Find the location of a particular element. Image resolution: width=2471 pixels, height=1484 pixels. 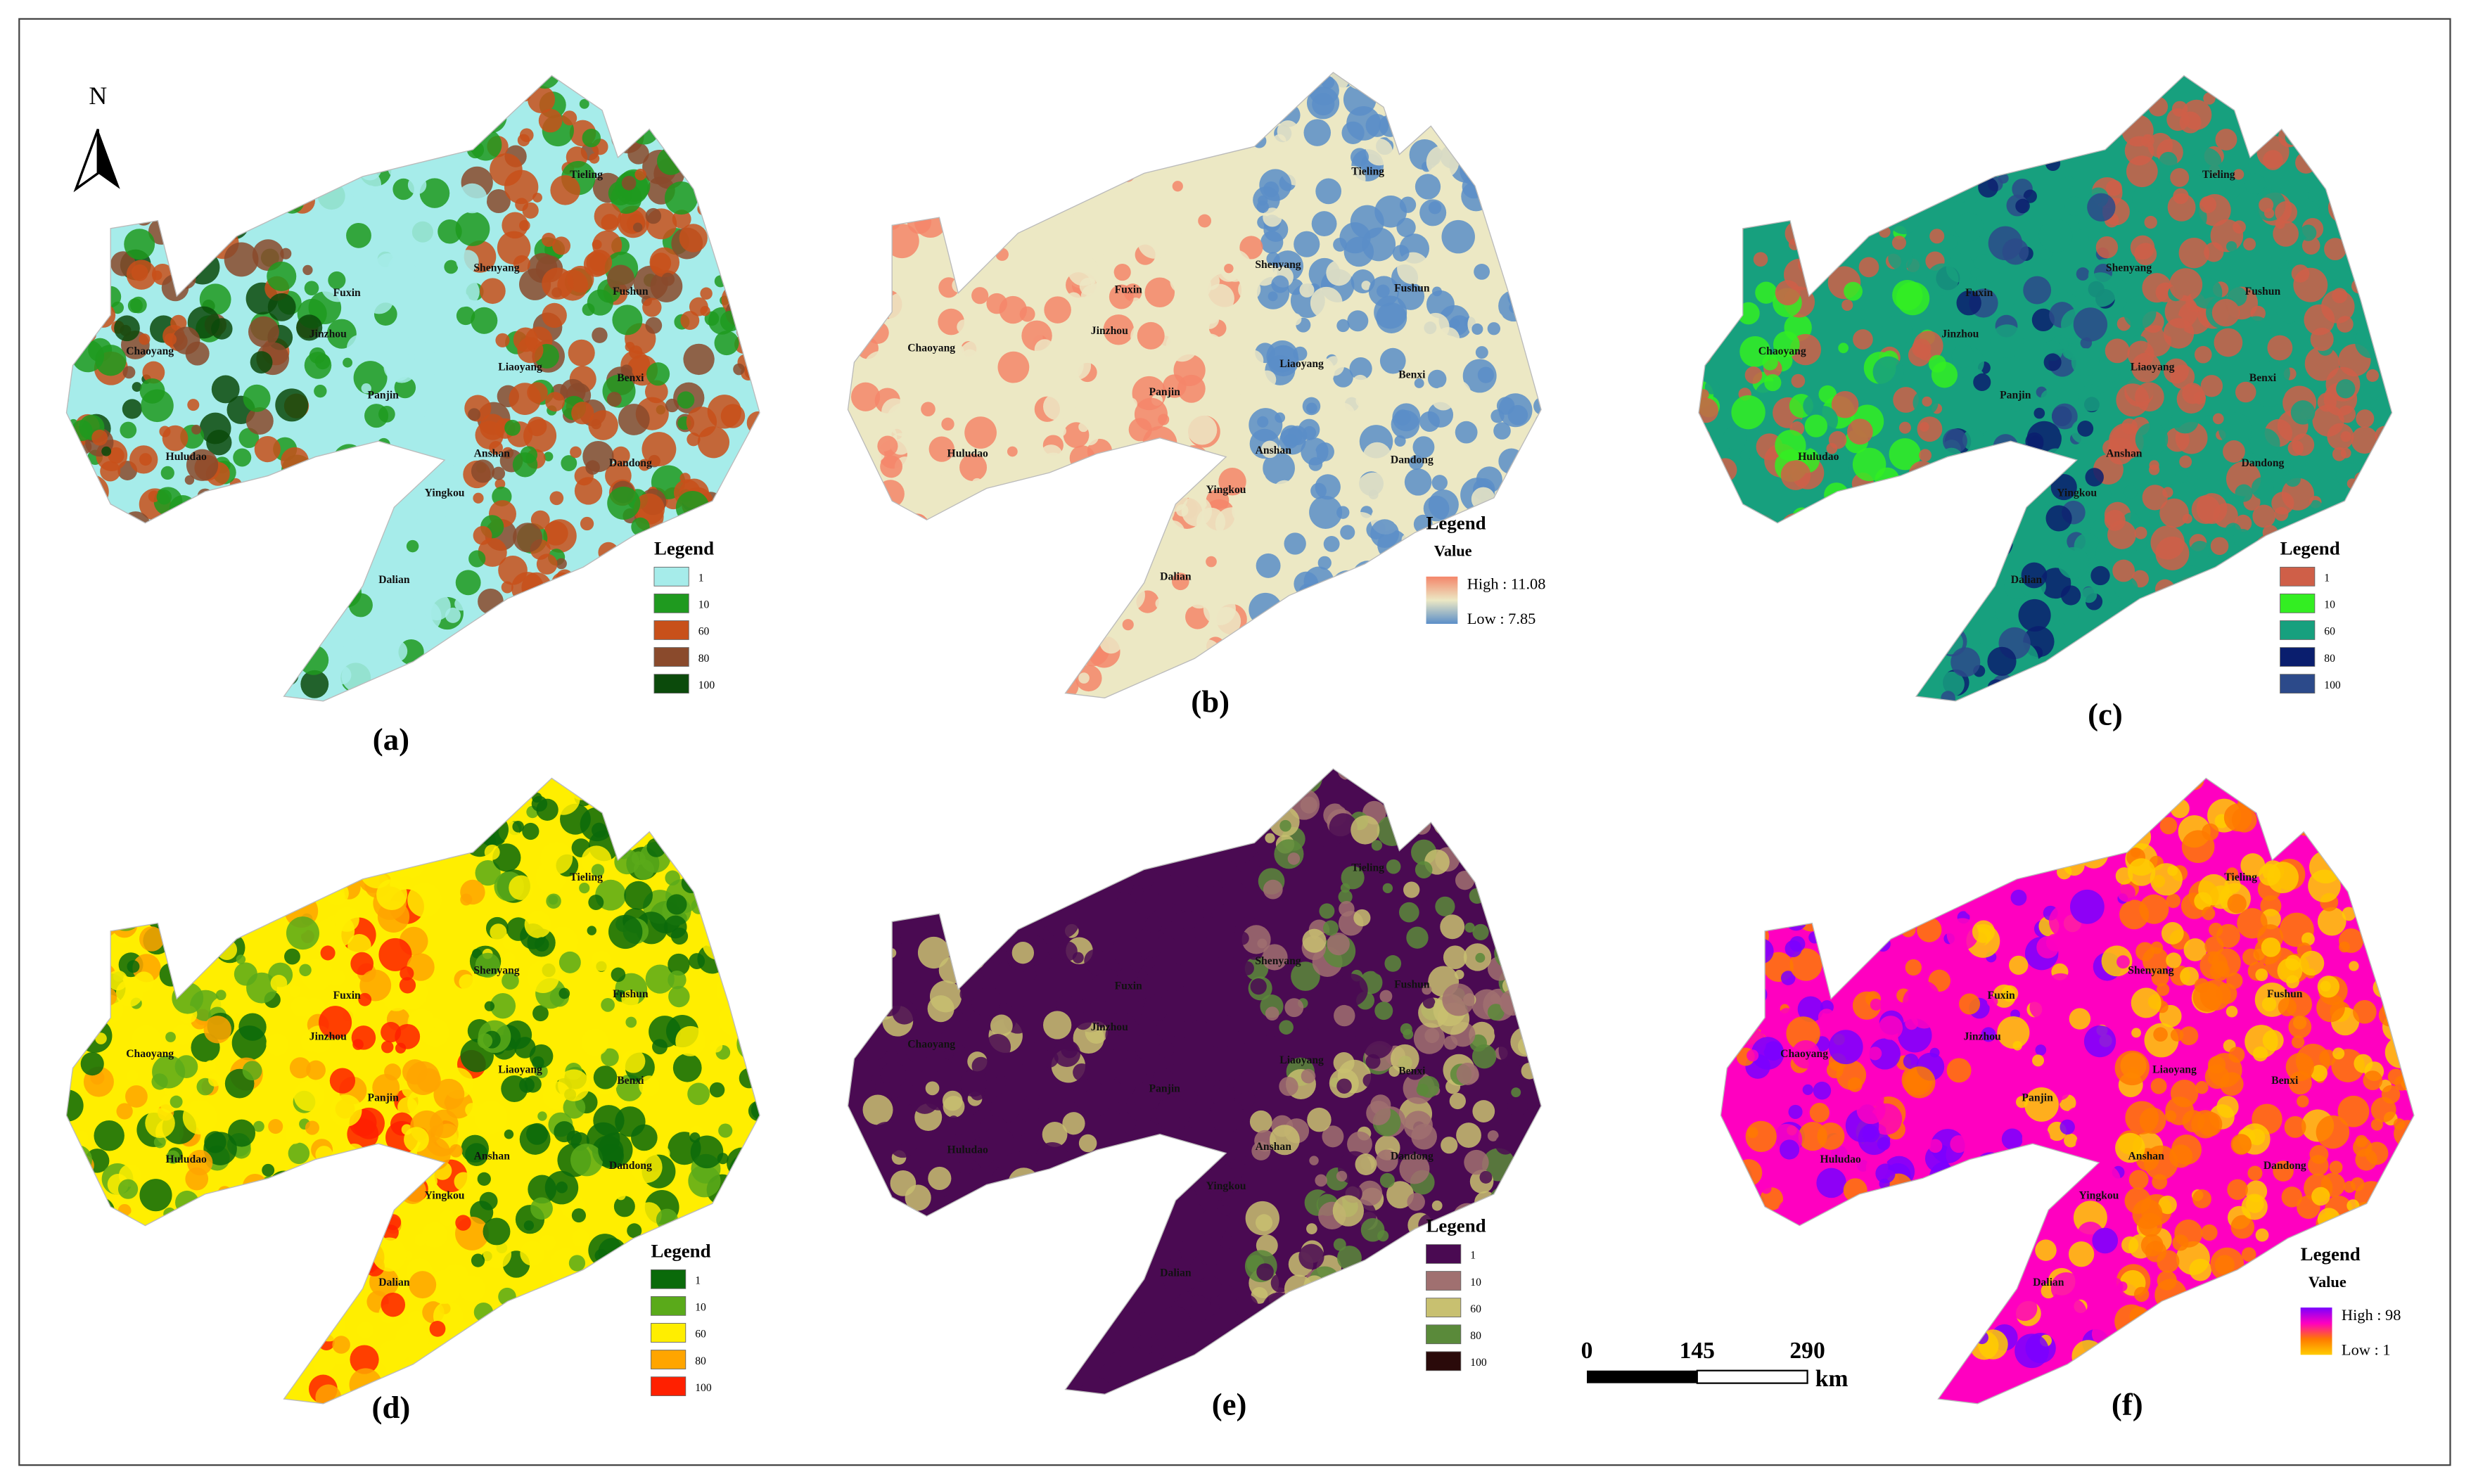

scale-tick: 145 is located at coordinates (1697, 1351).